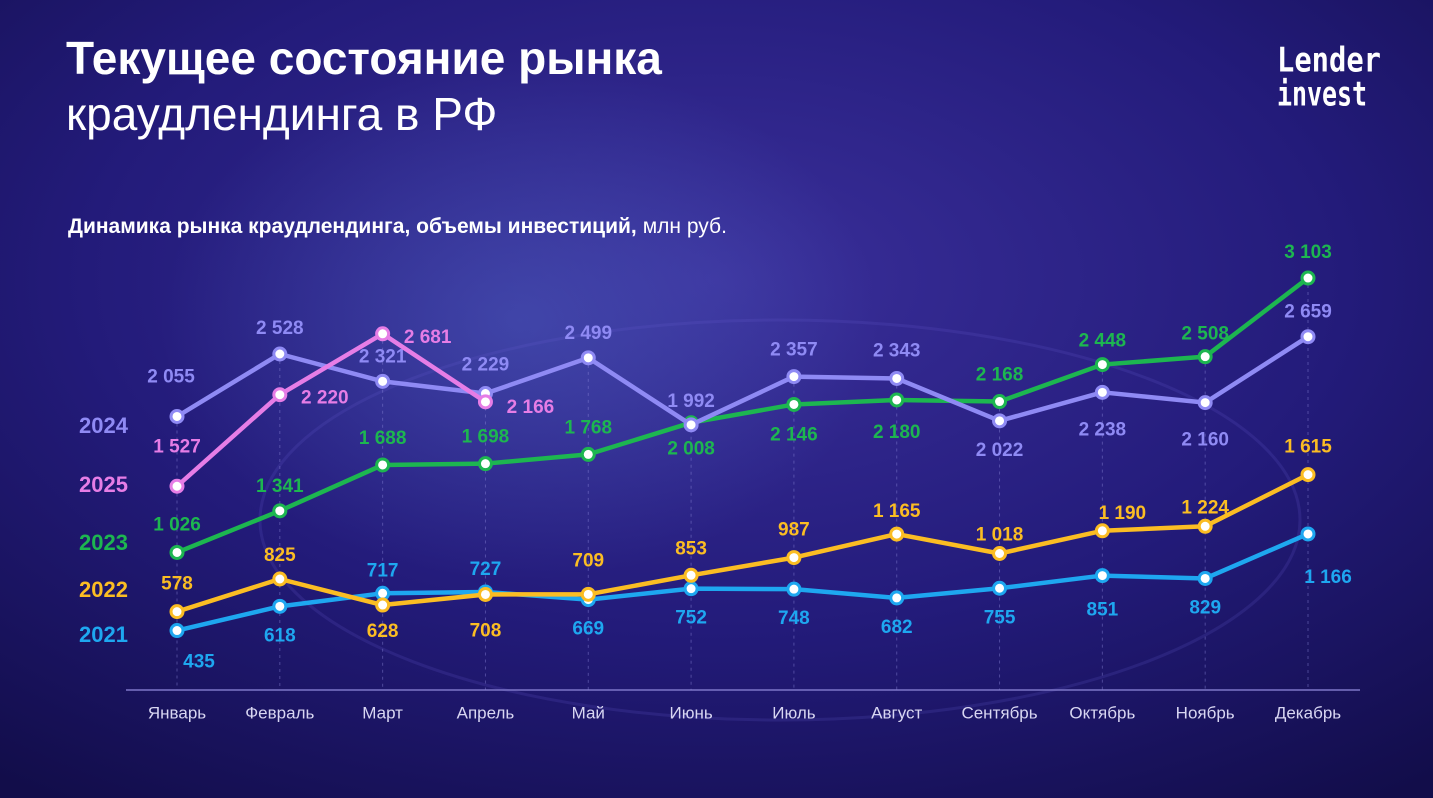 This screenshot has width=1433, height=798. Describe the element at coordinates (794, 712) in the screenshot. I see `x-tick-label: Июль` at that location.